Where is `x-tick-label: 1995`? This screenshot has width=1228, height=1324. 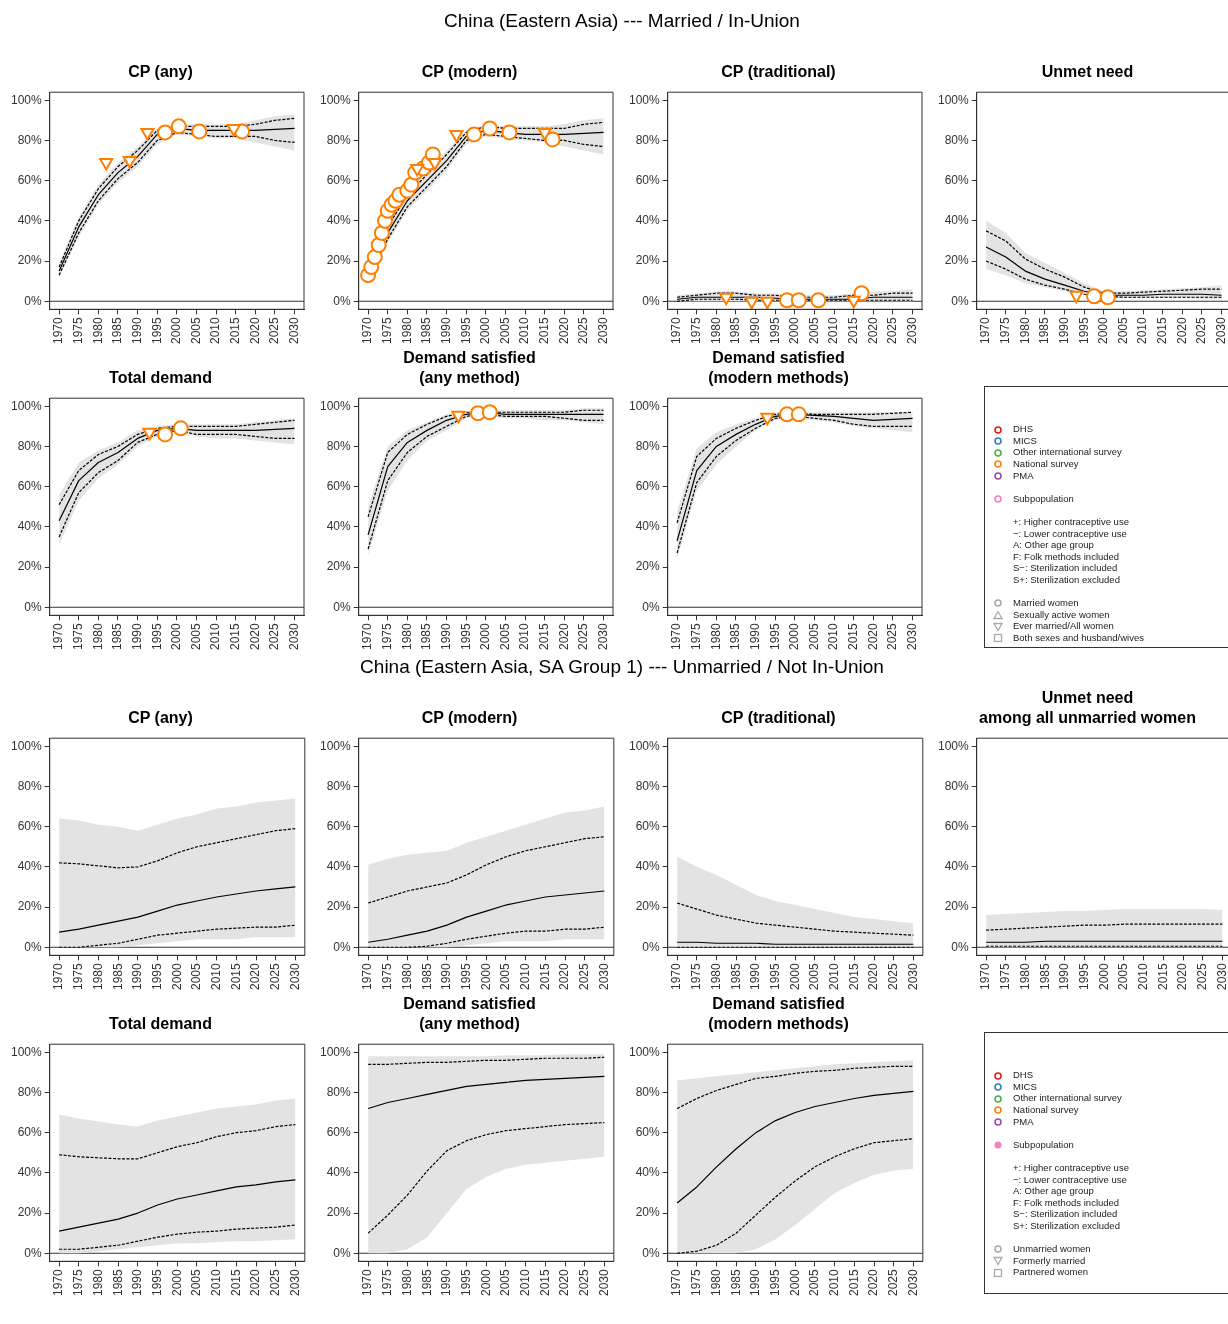 x-tick-label: 1995 is located at coordinates (156, 330).